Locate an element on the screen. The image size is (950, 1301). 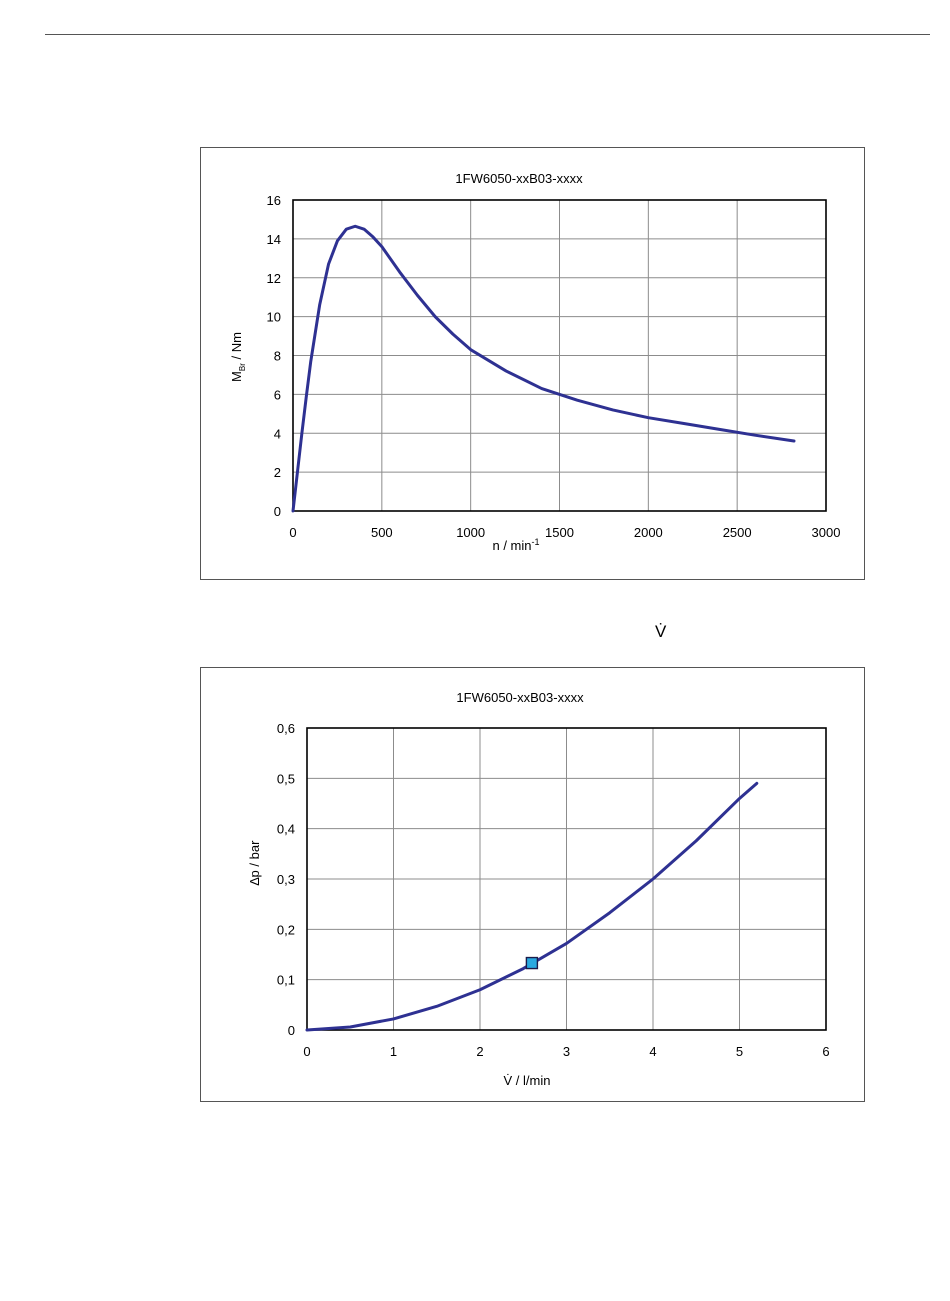
y-tick-label: 14 is located at coordinates (274, 239).